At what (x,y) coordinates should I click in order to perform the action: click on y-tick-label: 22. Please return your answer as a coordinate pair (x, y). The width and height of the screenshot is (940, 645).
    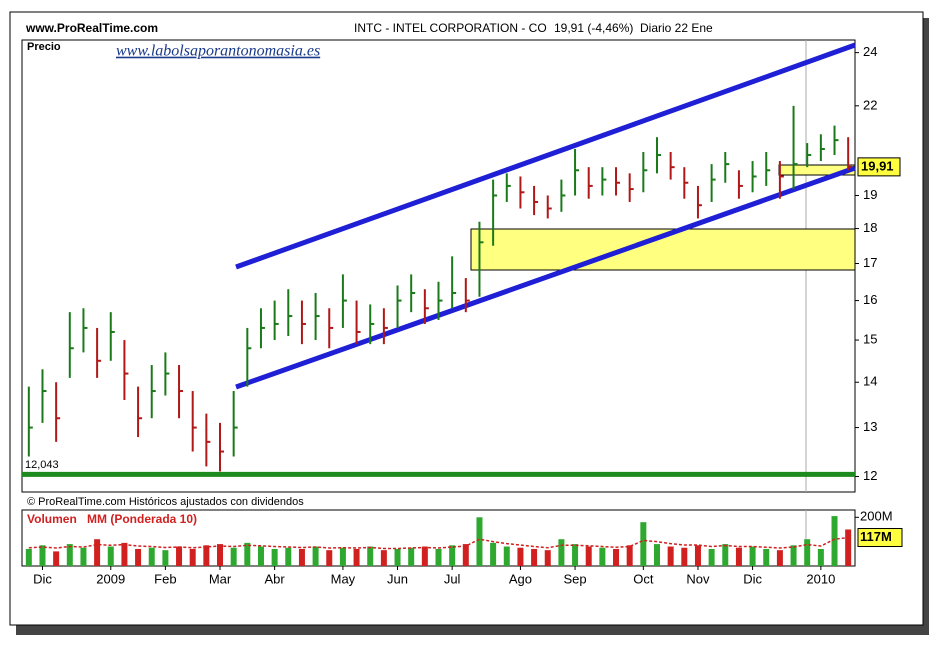
    Looking at the image, I should click on (870, 104).